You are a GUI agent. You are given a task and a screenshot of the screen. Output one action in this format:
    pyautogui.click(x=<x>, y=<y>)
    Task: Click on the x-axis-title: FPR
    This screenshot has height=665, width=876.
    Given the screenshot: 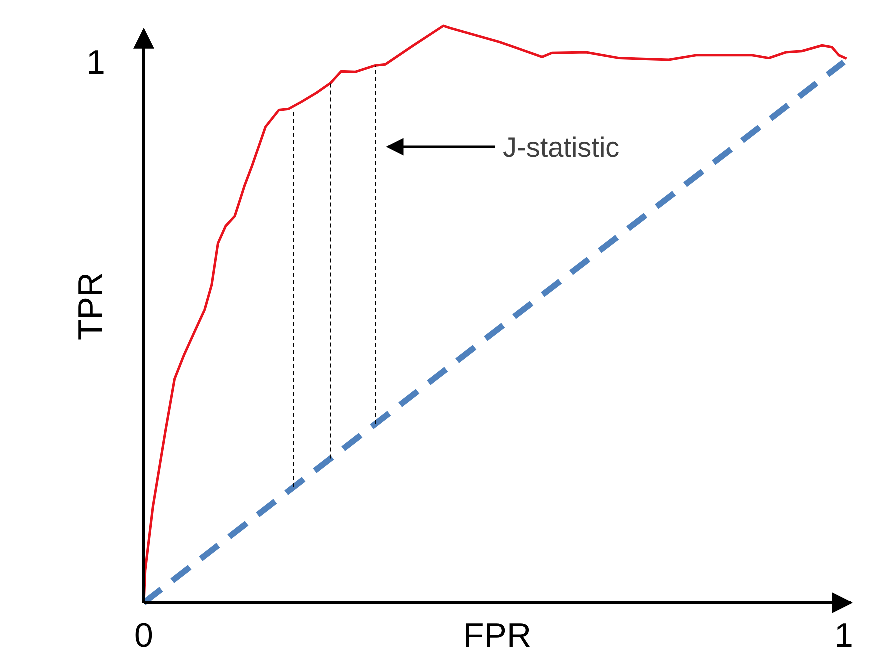 What is the action you would take?
    pyautogui.click(x=498, y=636)
    